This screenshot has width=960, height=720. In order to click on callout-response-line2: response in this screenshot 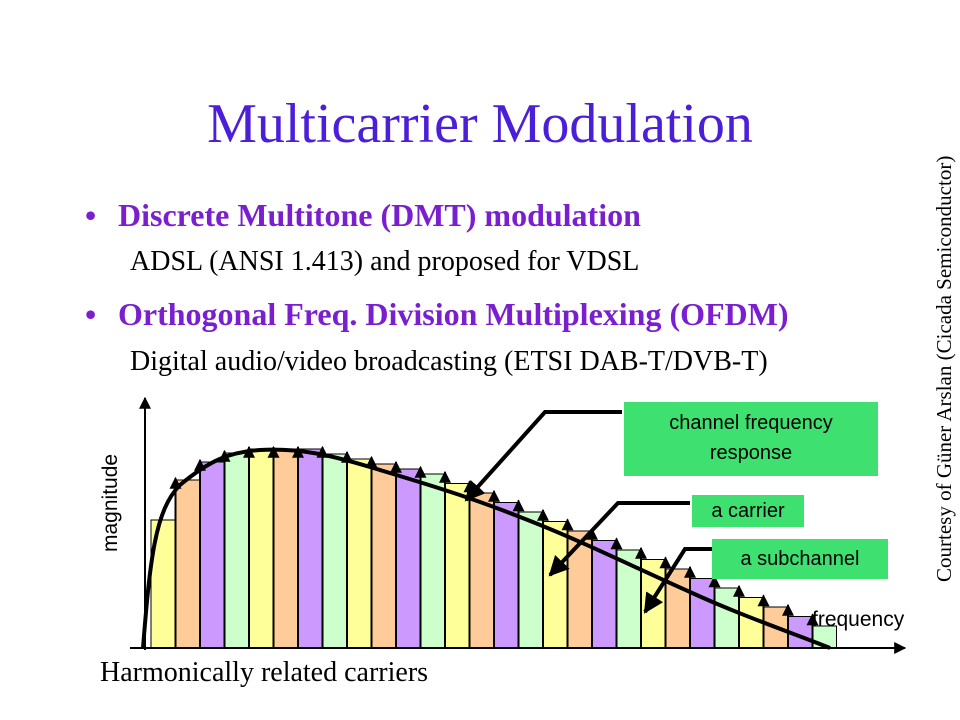, I will do `click(751, 453)`.